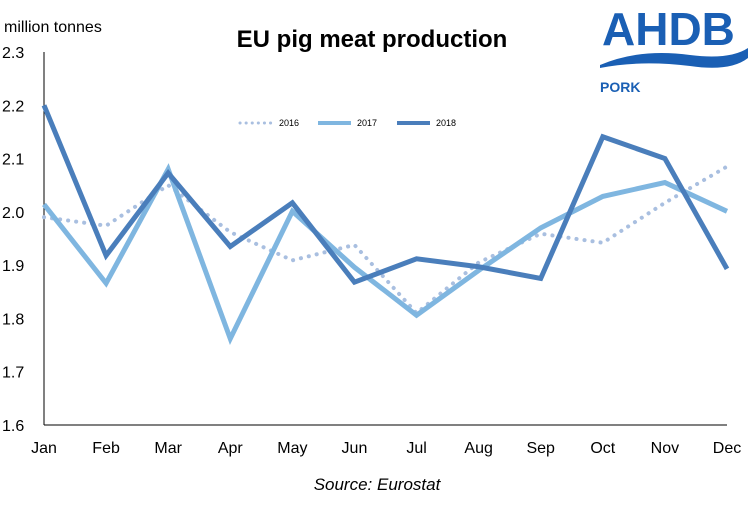 This screenshot has width=753, height=513. What do you see at coordinates (540, 448) in the screenshot?
I see `x-tick-label: Sep` at bounding box center [540, 448].